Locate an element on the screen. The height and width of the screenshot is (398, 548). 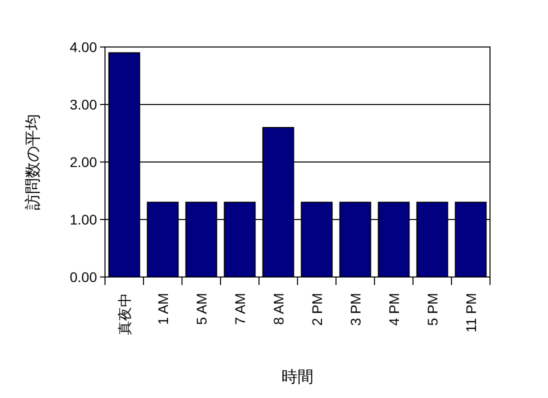
x-tick-label: 2 PM is located at coordinates (316, 309).